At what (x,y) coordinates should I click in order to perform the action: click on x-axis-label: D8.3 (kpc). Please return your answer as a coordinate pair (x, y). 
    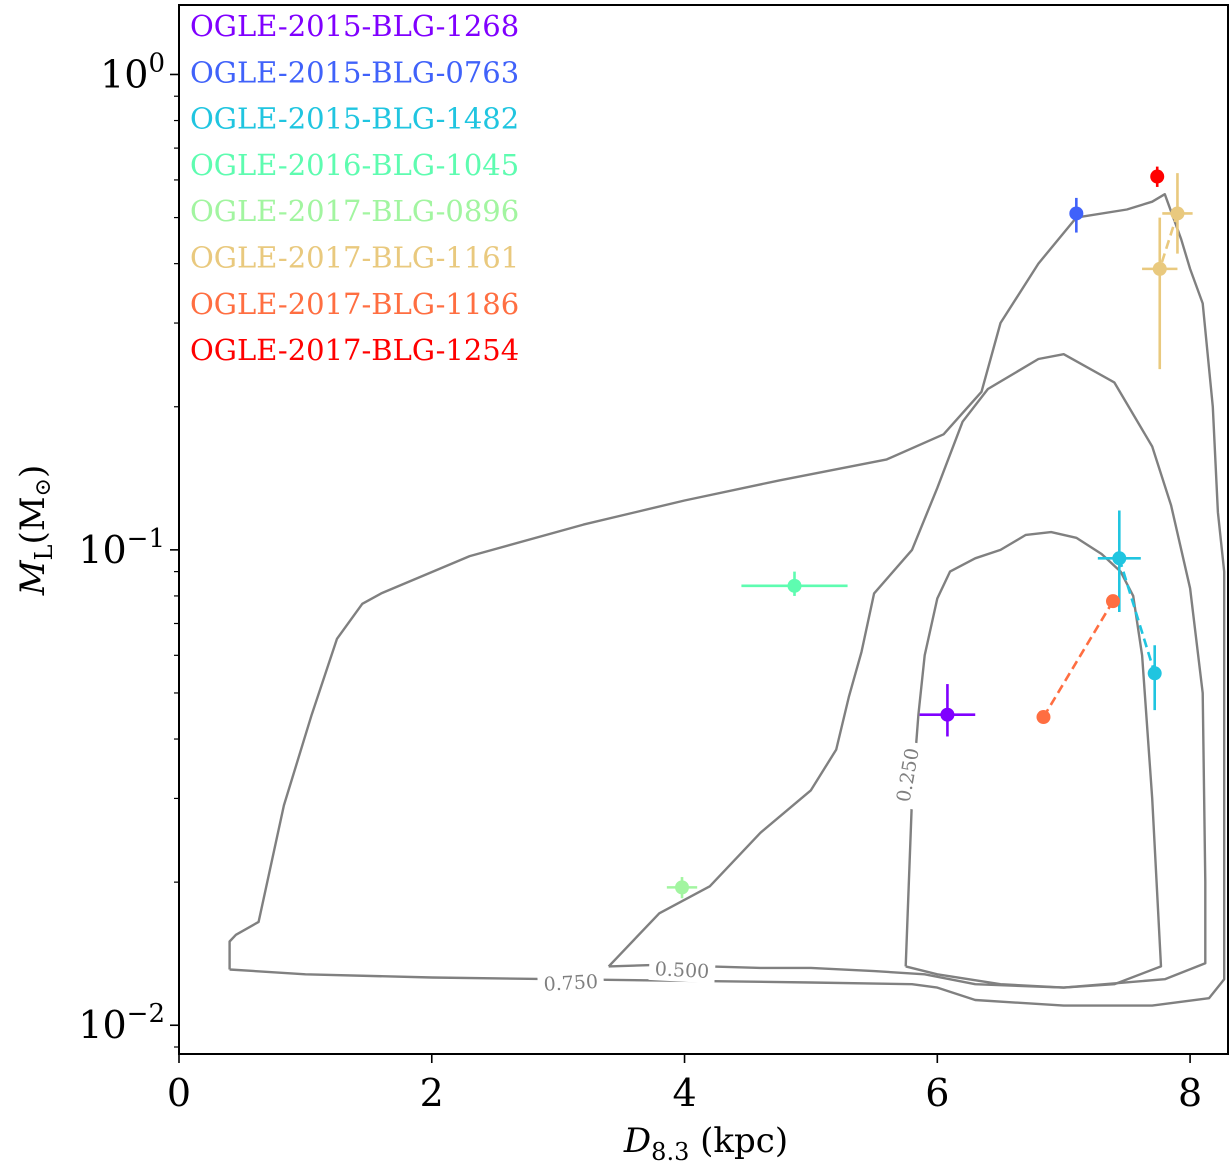
    Looking at the image, I should click on (705, 1143).